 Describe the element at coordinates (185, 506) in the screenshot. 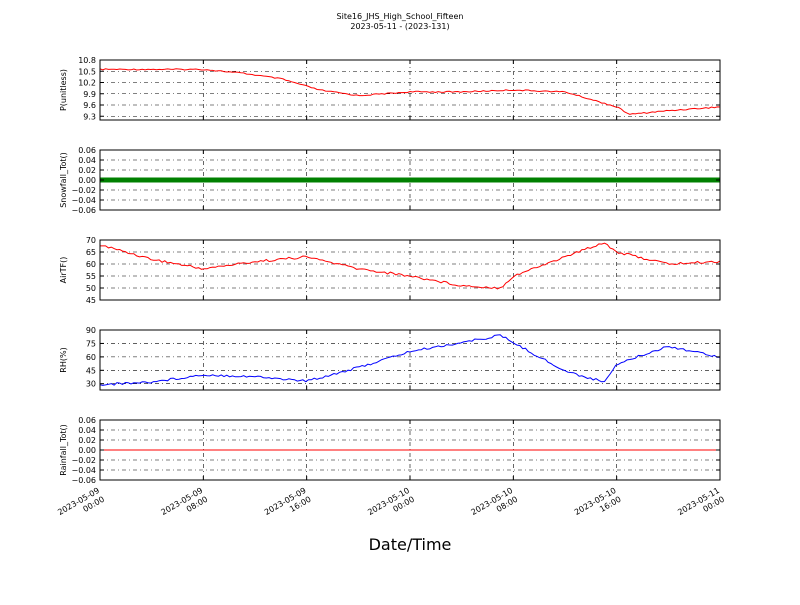

I see `x-tick-label: 2023-05-0908:00` at that location.